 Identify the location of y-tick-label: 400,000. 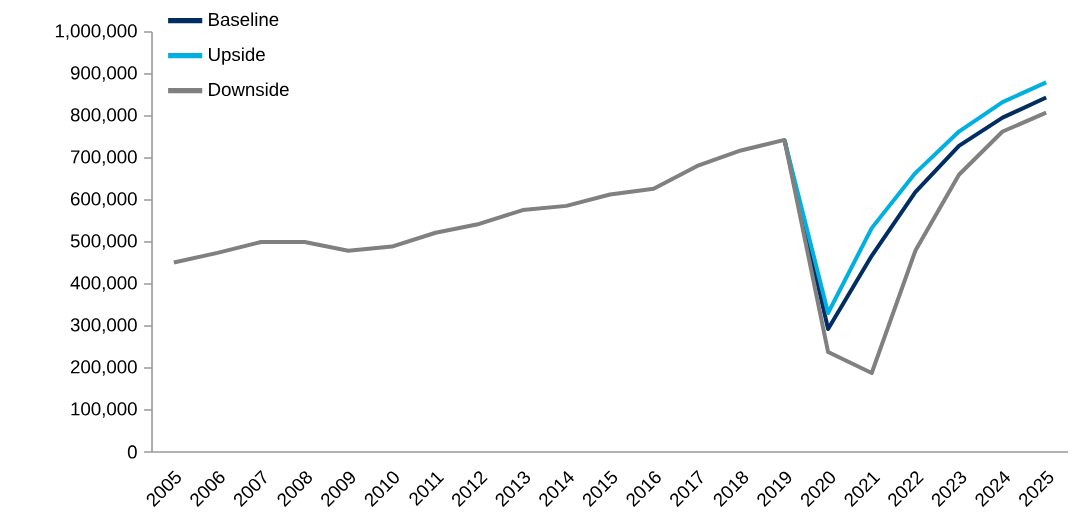
(103, 284).